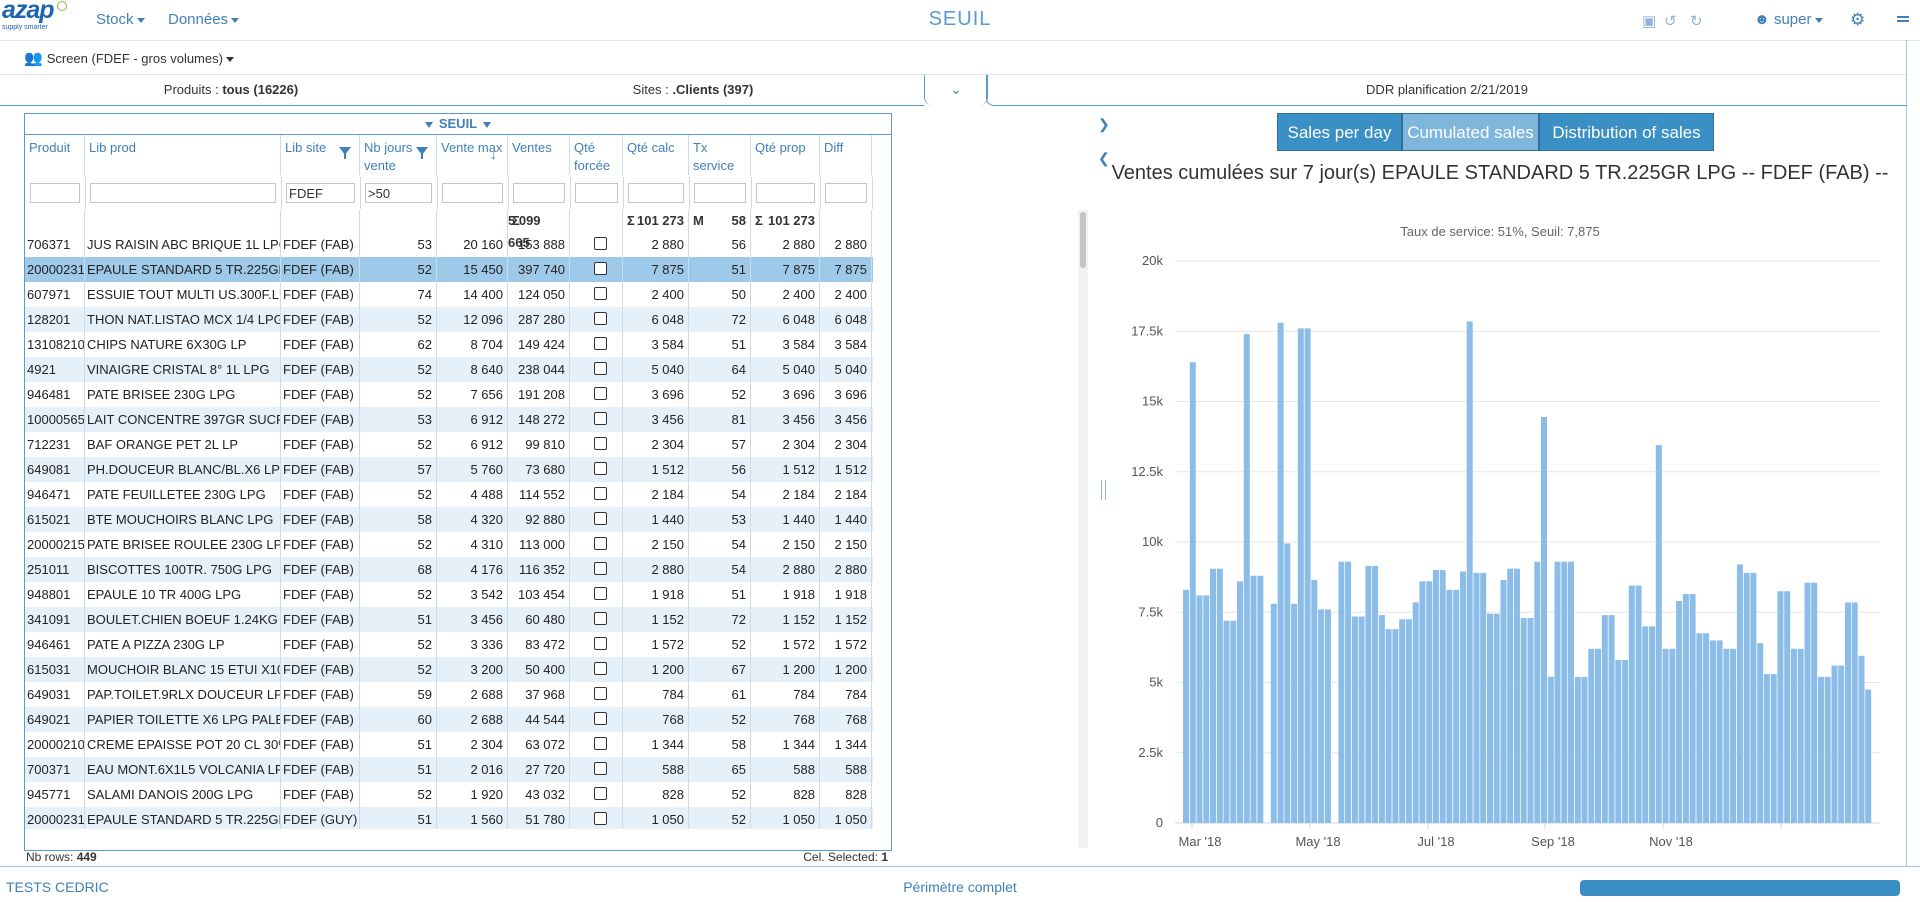 This screenshot has width=1920, height=902. Describe the element at coordinates (785, 155) in the screenshot. I see `column-header-qte-prop: Qté prop` at that location.